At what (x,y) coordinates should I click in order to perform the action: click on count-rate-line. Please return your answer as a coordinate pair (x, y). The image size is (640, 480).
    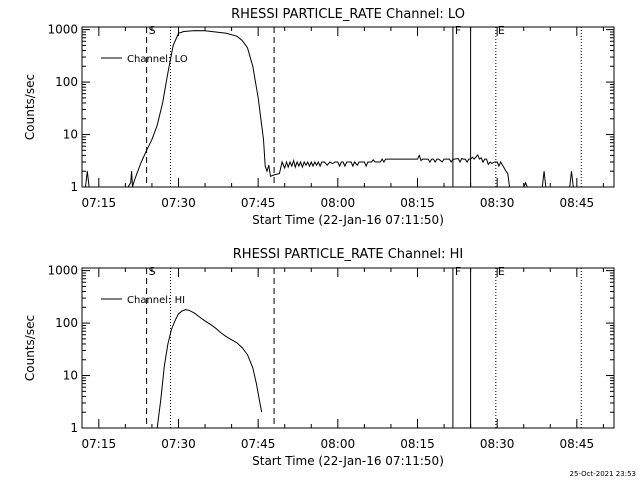
    Looking at the image, I should click on (209, 368).